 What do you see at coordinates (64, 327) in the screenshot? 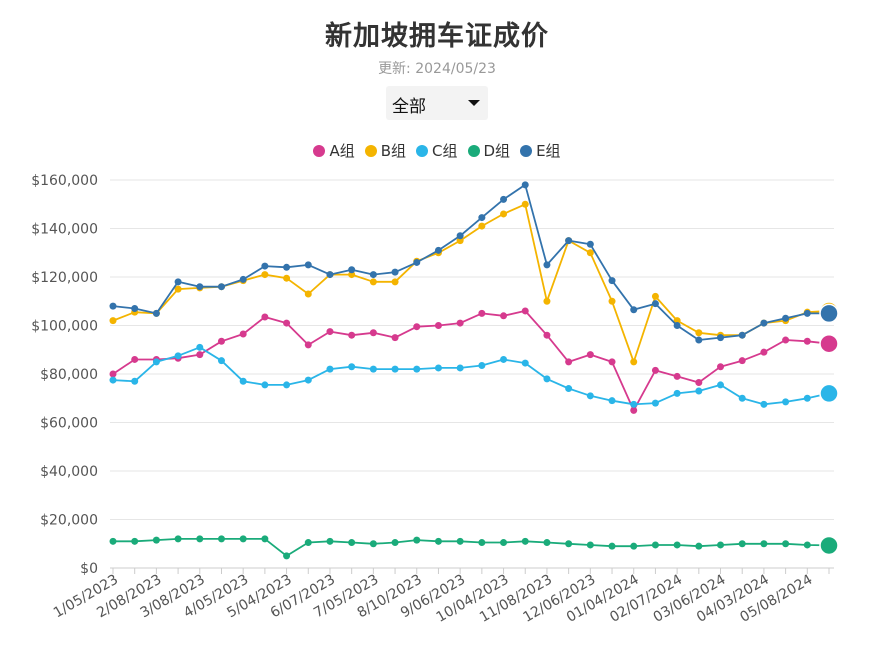
I see `y-tick-label: $100,000` at bounding box center [64, 327].